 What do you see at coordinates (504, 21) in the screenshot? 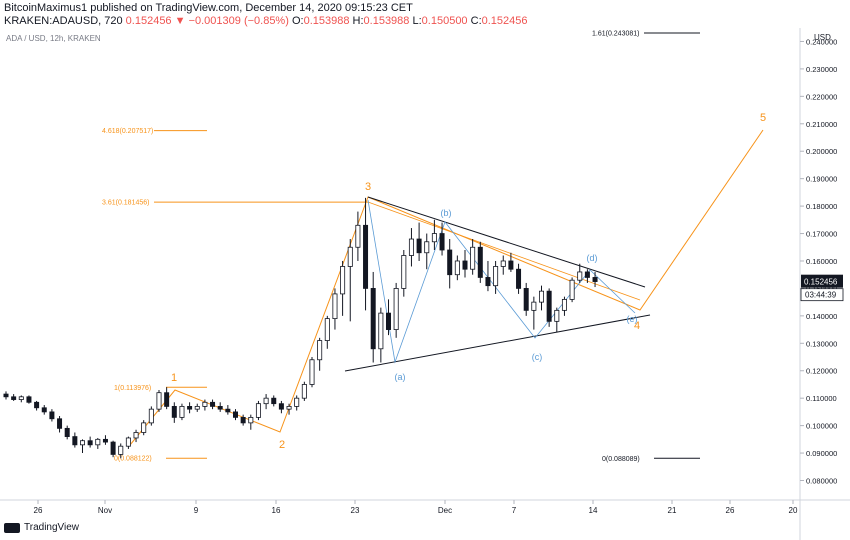
I see `close-value: 0.152456` at bounding box center [504, 21].